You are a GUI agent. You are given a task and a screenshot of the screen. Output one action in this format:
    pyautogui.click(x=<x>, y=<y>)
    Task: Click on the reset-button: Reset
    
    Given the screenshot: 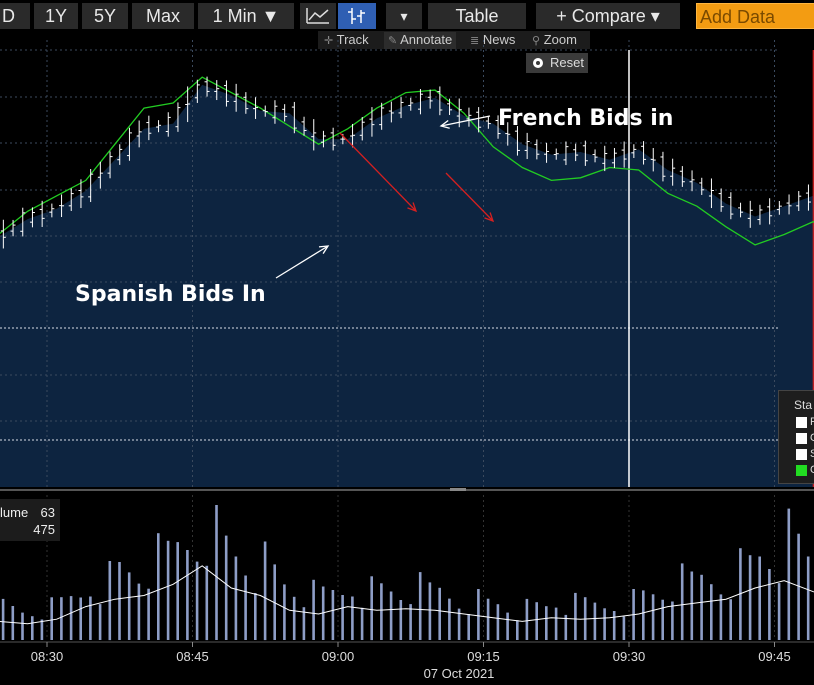 What is the action you would take?
    pyautogui.click(x=557, y=63)
    